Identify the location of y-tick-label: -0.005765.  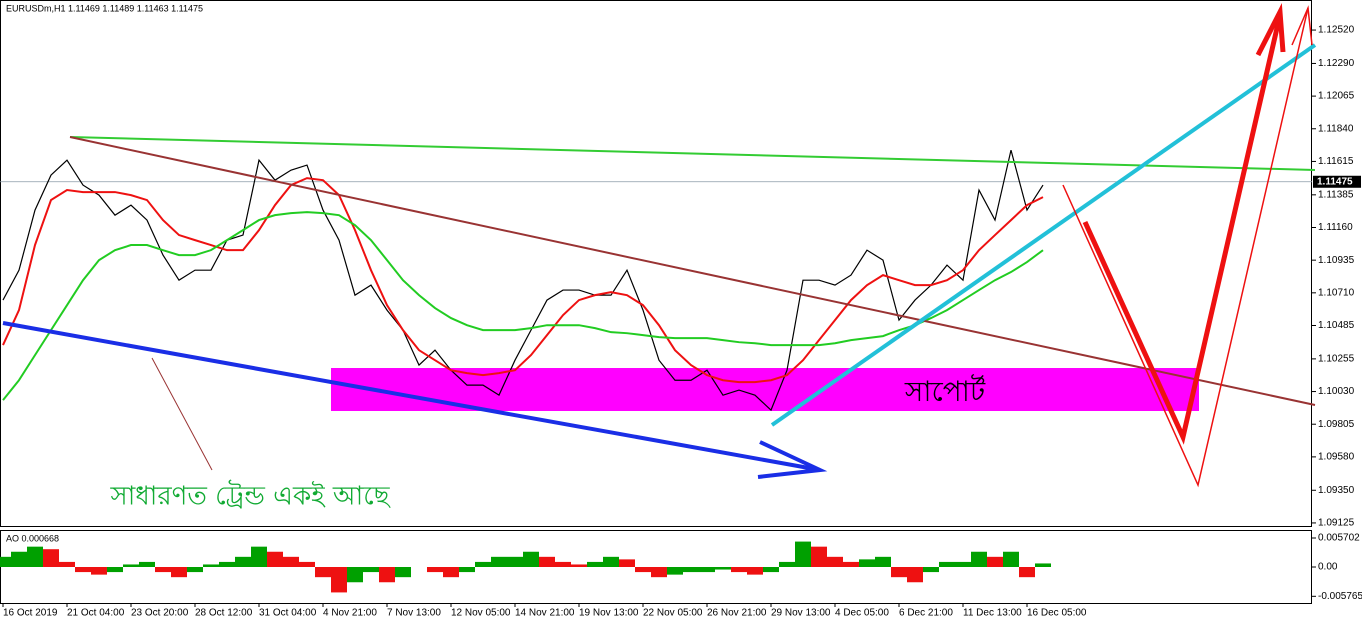
(1340, 596).